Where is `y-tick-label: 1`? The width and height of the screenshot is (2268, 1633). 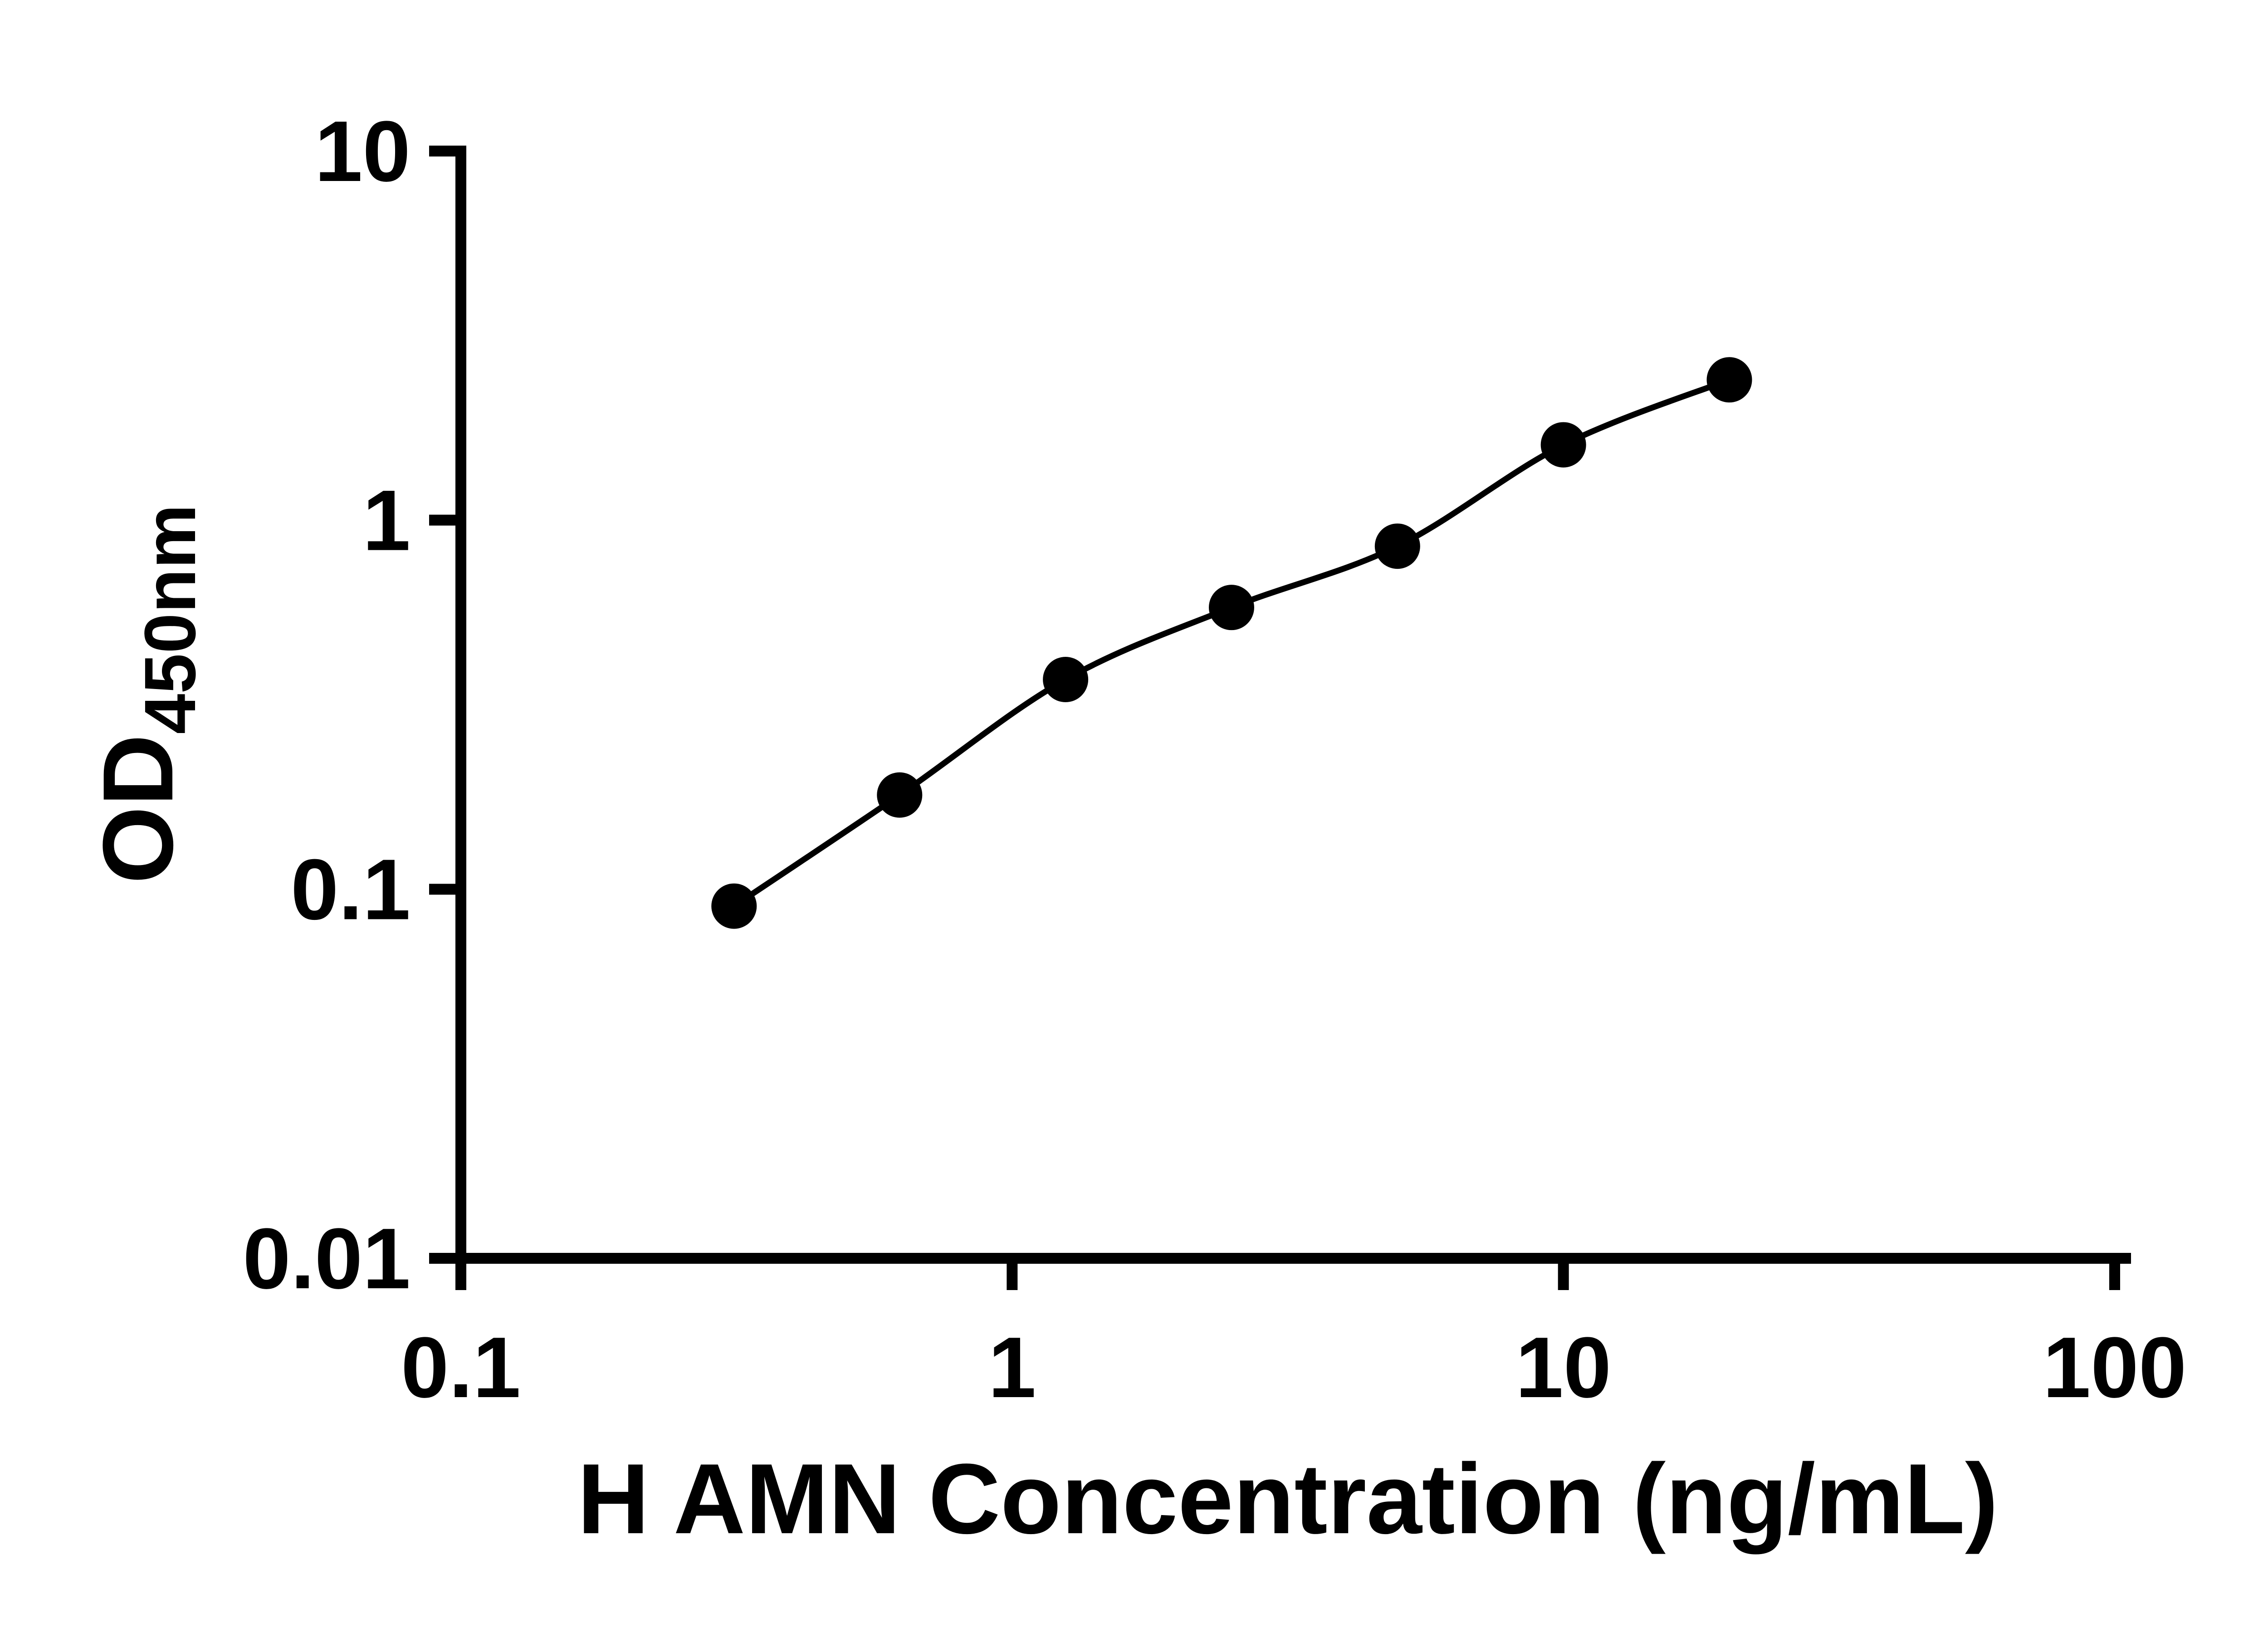 y-tick-label: 1 is located at coordinates (387, 521).